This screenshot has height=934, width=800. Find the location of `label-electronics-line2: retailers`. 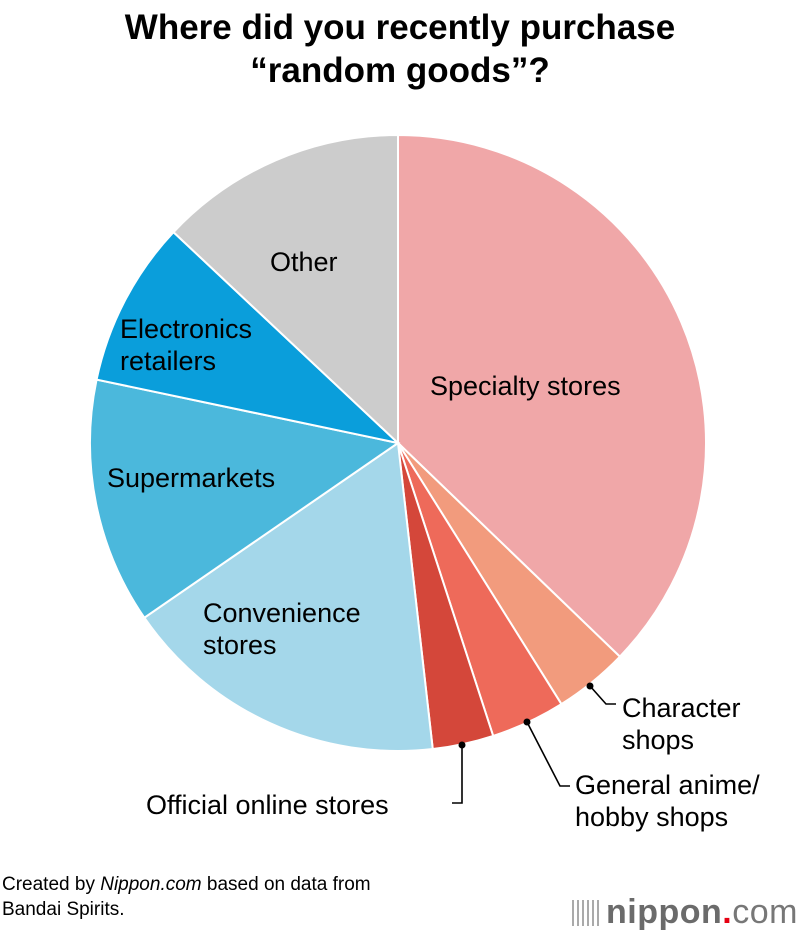

label-electronics-line2: retailers is located at coordinates (168, 361).